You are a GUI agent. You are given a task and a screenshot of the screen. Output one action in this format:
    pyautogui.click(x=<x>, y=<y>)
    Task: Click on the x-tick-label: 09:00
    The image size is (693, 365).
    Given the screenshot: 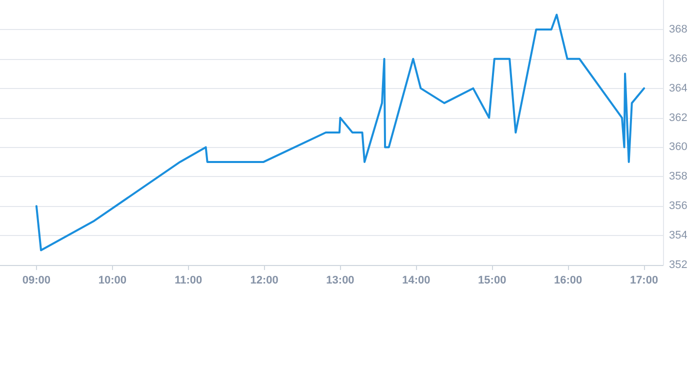 What is the action you would take?
    pyautogui.click(x=36, y=280)
    